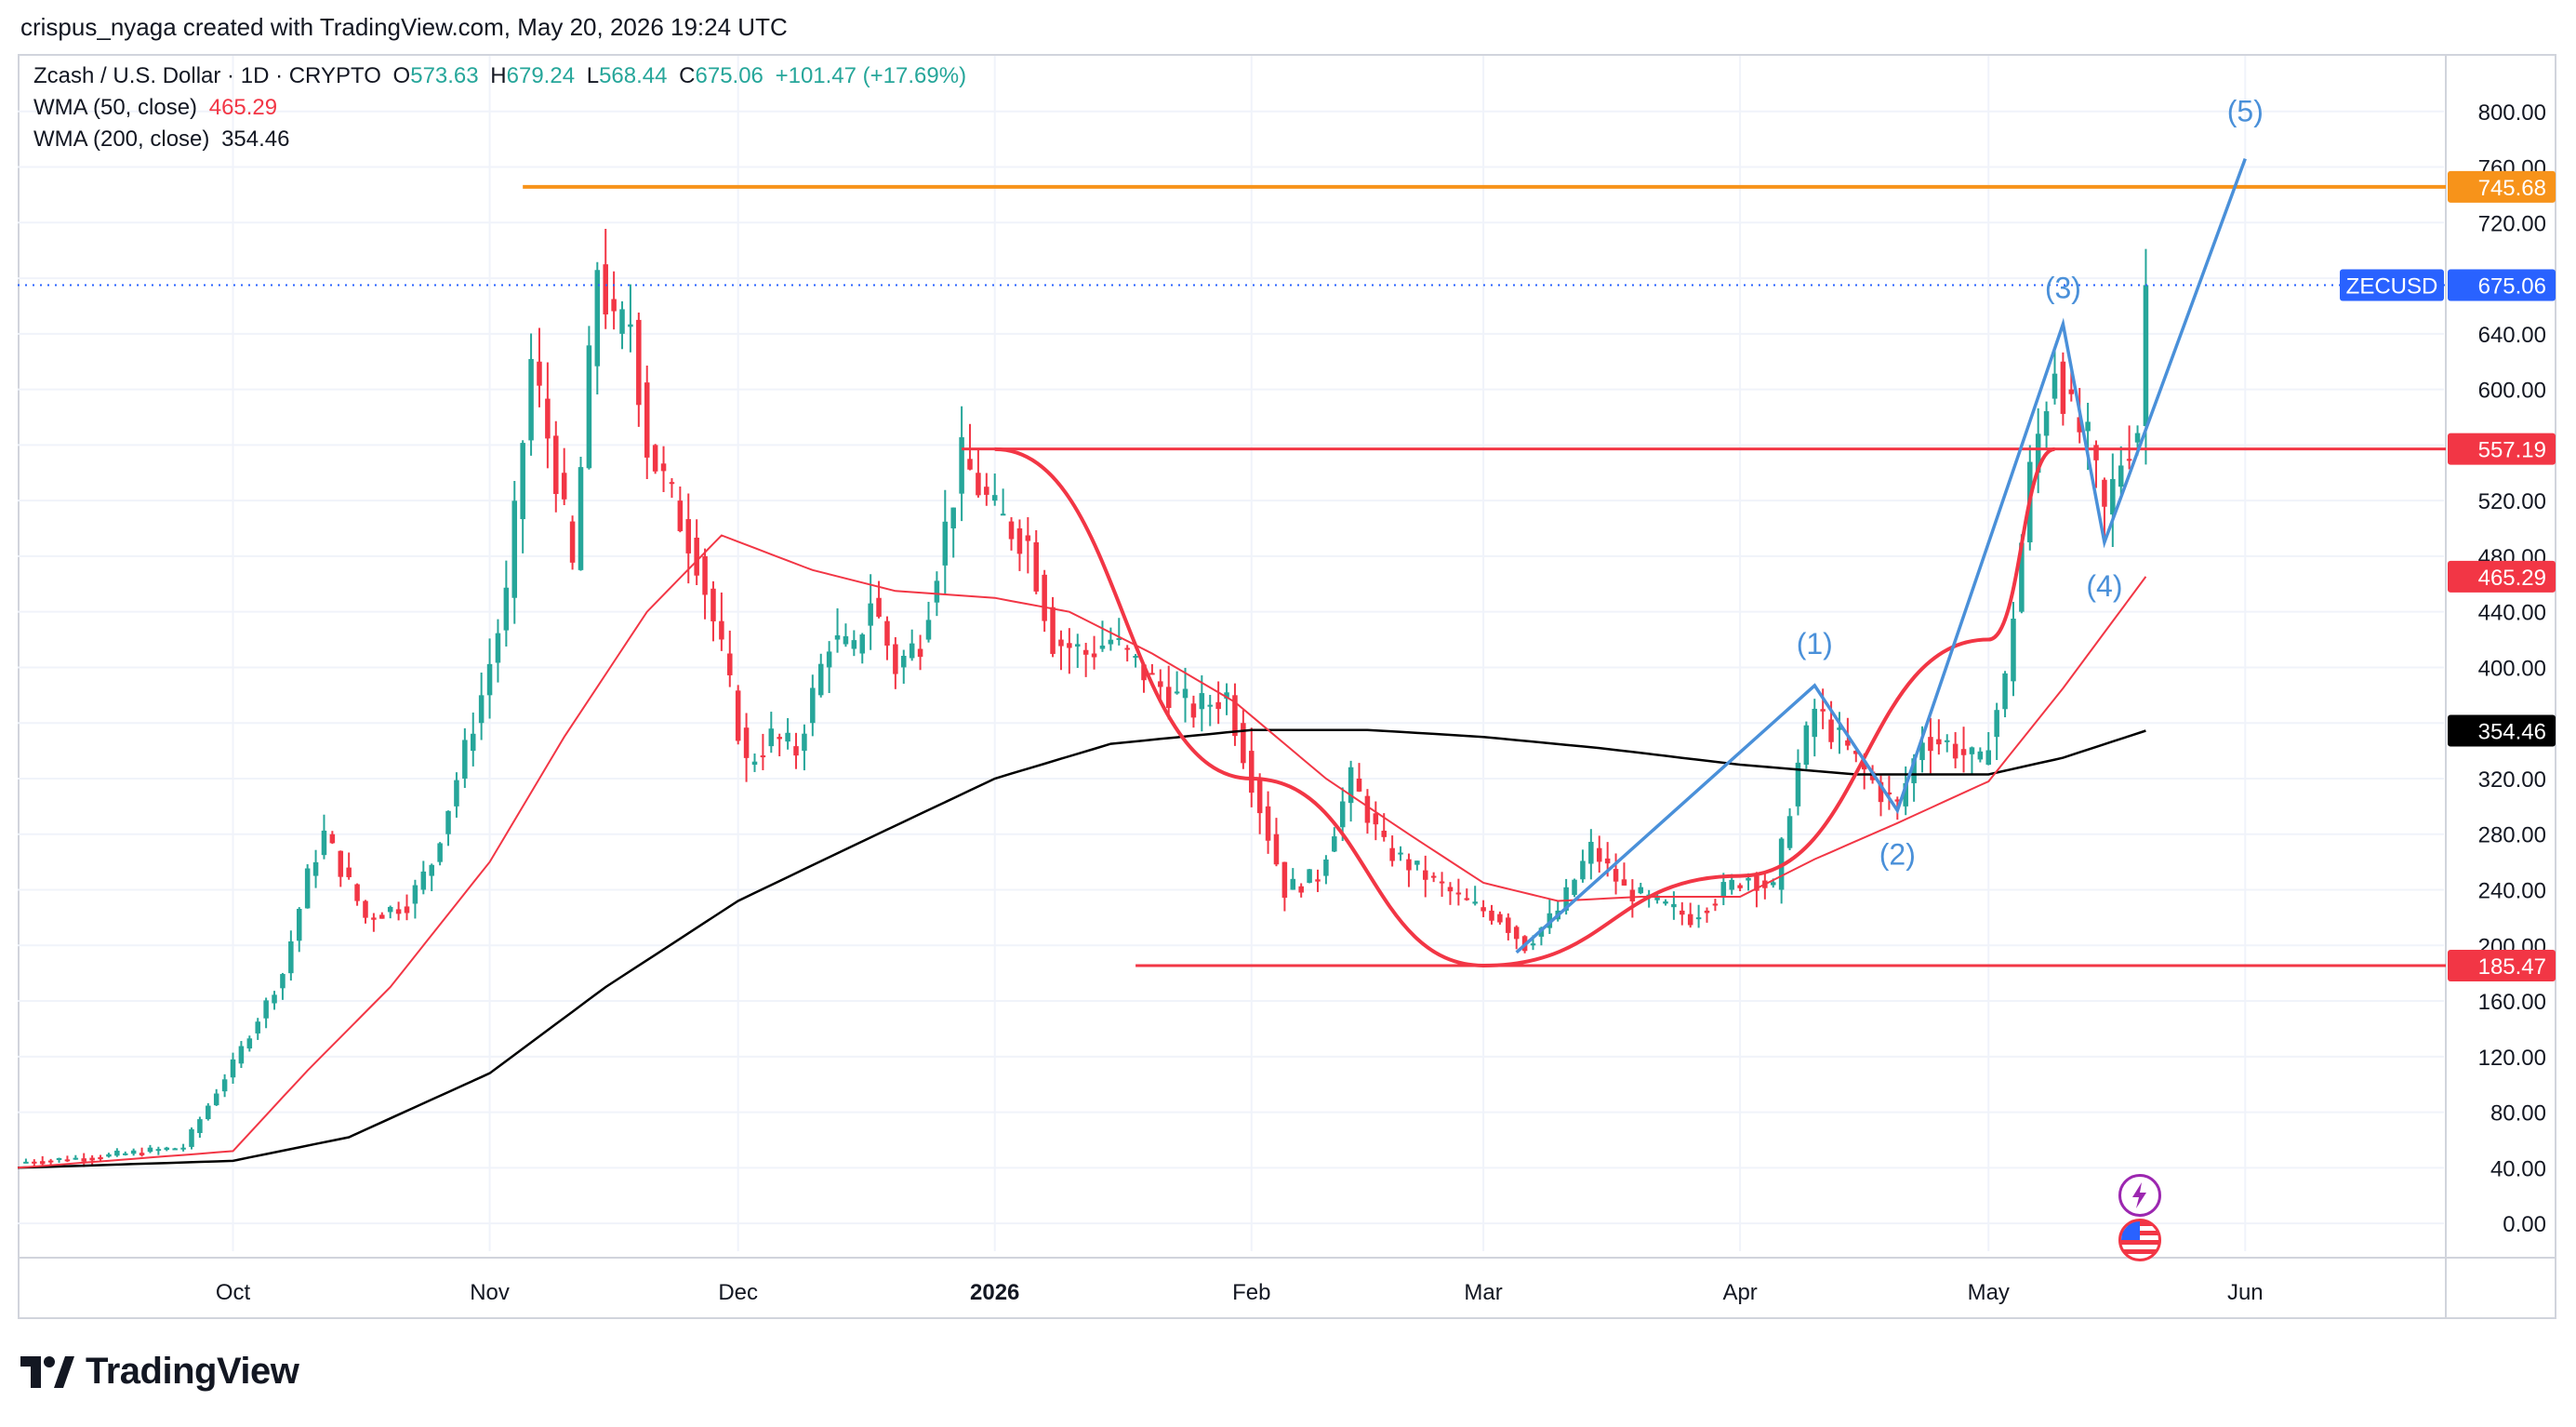 Image resolution: width=2576 pixels, height=1427 pixels. What do you see at coordinates (1739, 1292) in the screenshot?
I see `x-tick-label: Apr` at bounding box center [1739, 1292].